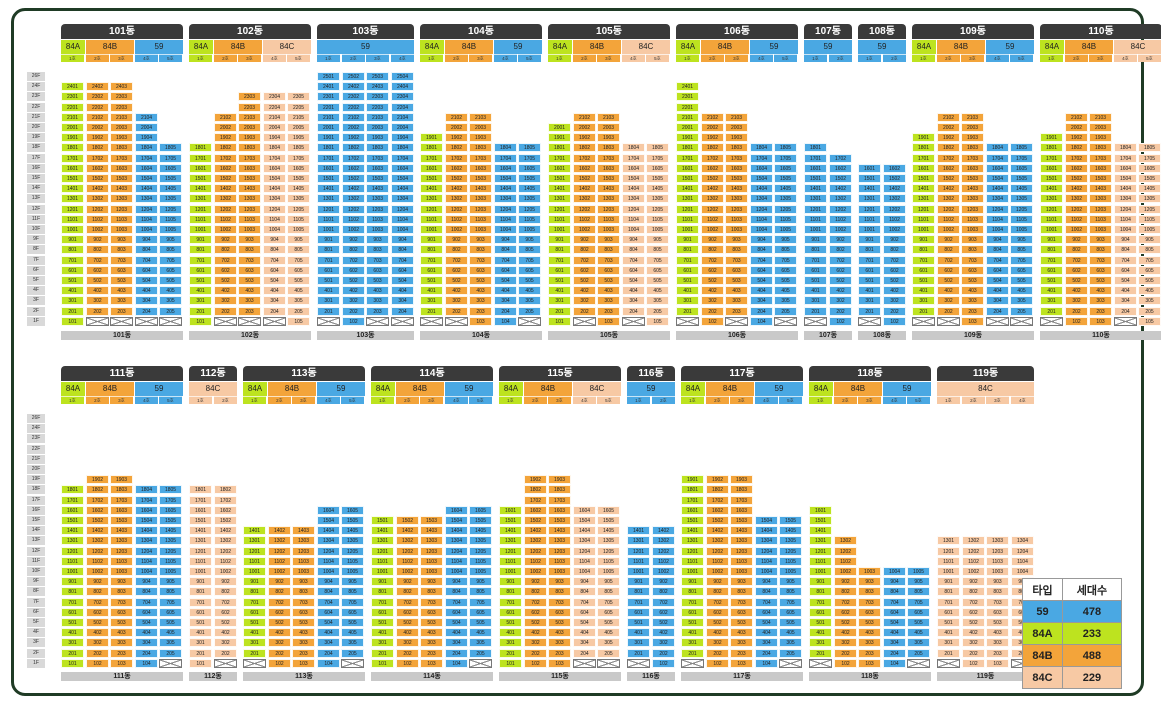 This screenshot has height=712, width=1161. I want to click on unit-cell: 303, so click(377, 301).